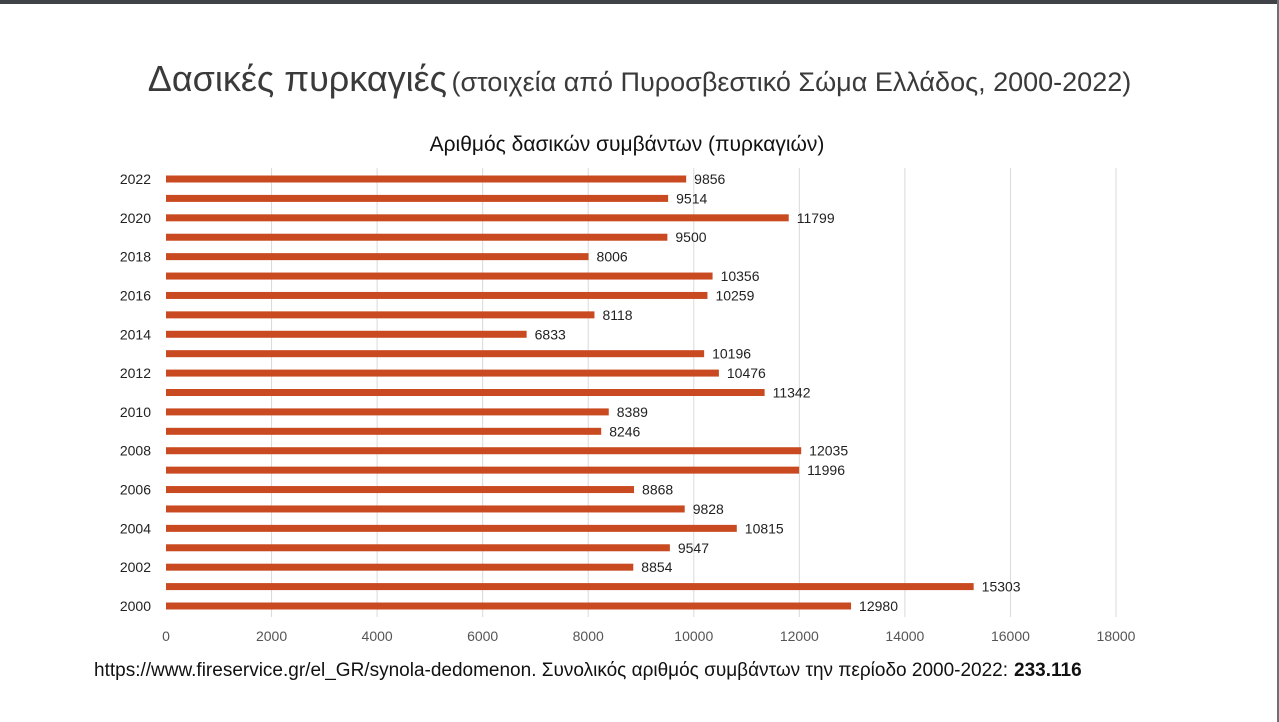  I want to click on data-label: 12980, so click(878, 606).